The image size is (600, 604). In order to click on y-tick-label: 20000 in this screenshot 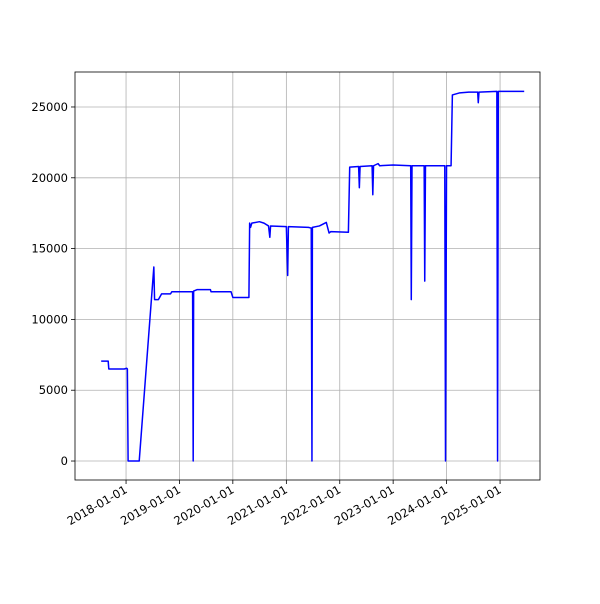, I will do `click(49, 178)`.